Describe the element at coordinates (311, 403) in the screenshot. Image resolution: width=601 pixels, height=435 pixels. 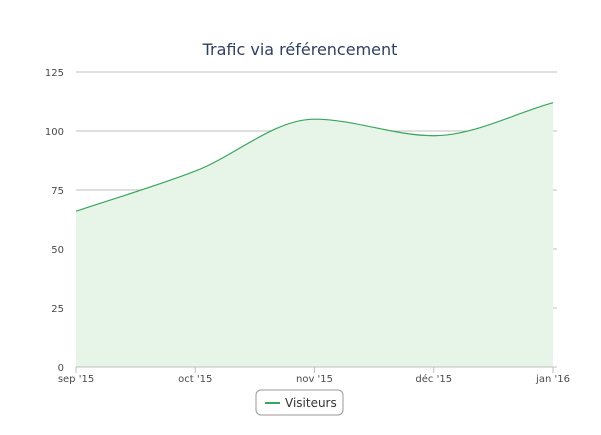
I see `legend-label: Visiteurs` at that location.